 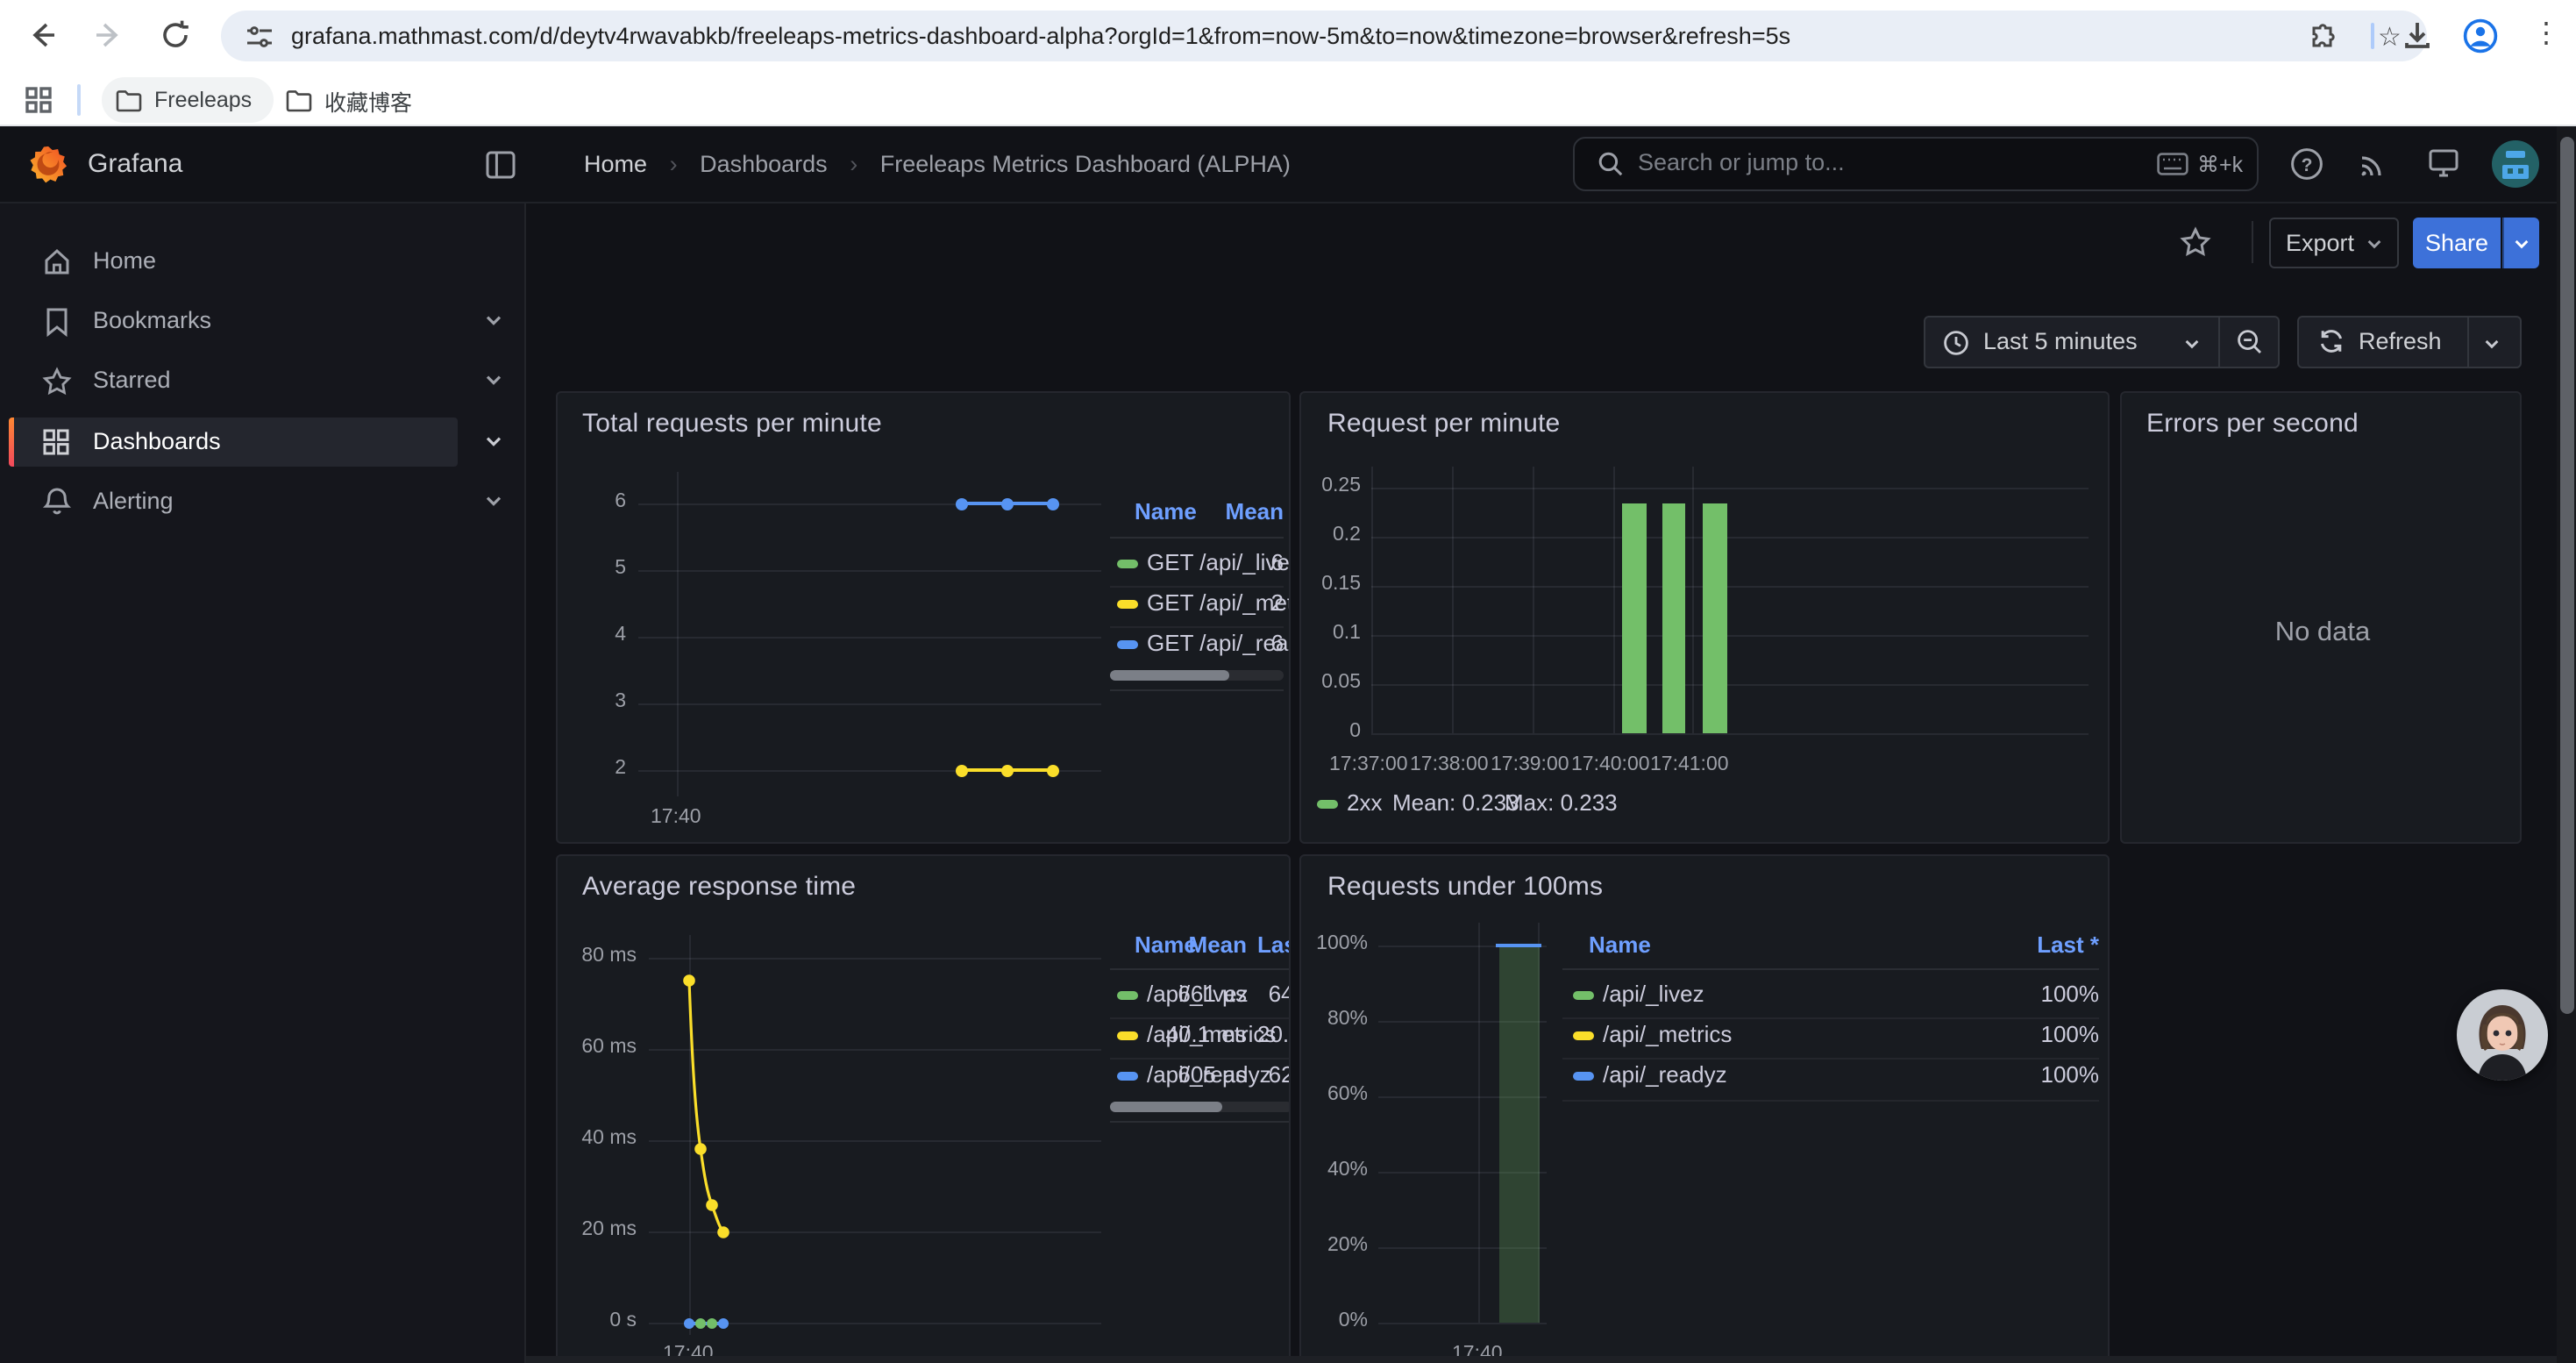 What do you see at coordinates (1219, 562) in the screenshot?
I see `legend-series-name: GET /api/_livez` at bounding box center [1219, 562].